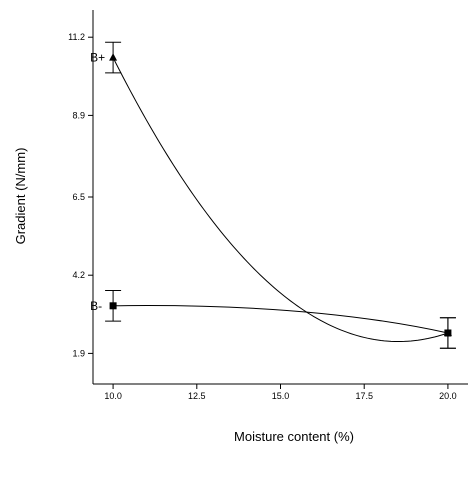 This screenshot has height=478, width=470. What do you see at coordinates (78, 353) in the screenshot?
I see `y-tick-label: 1.9` at bounding box center [78, 353].